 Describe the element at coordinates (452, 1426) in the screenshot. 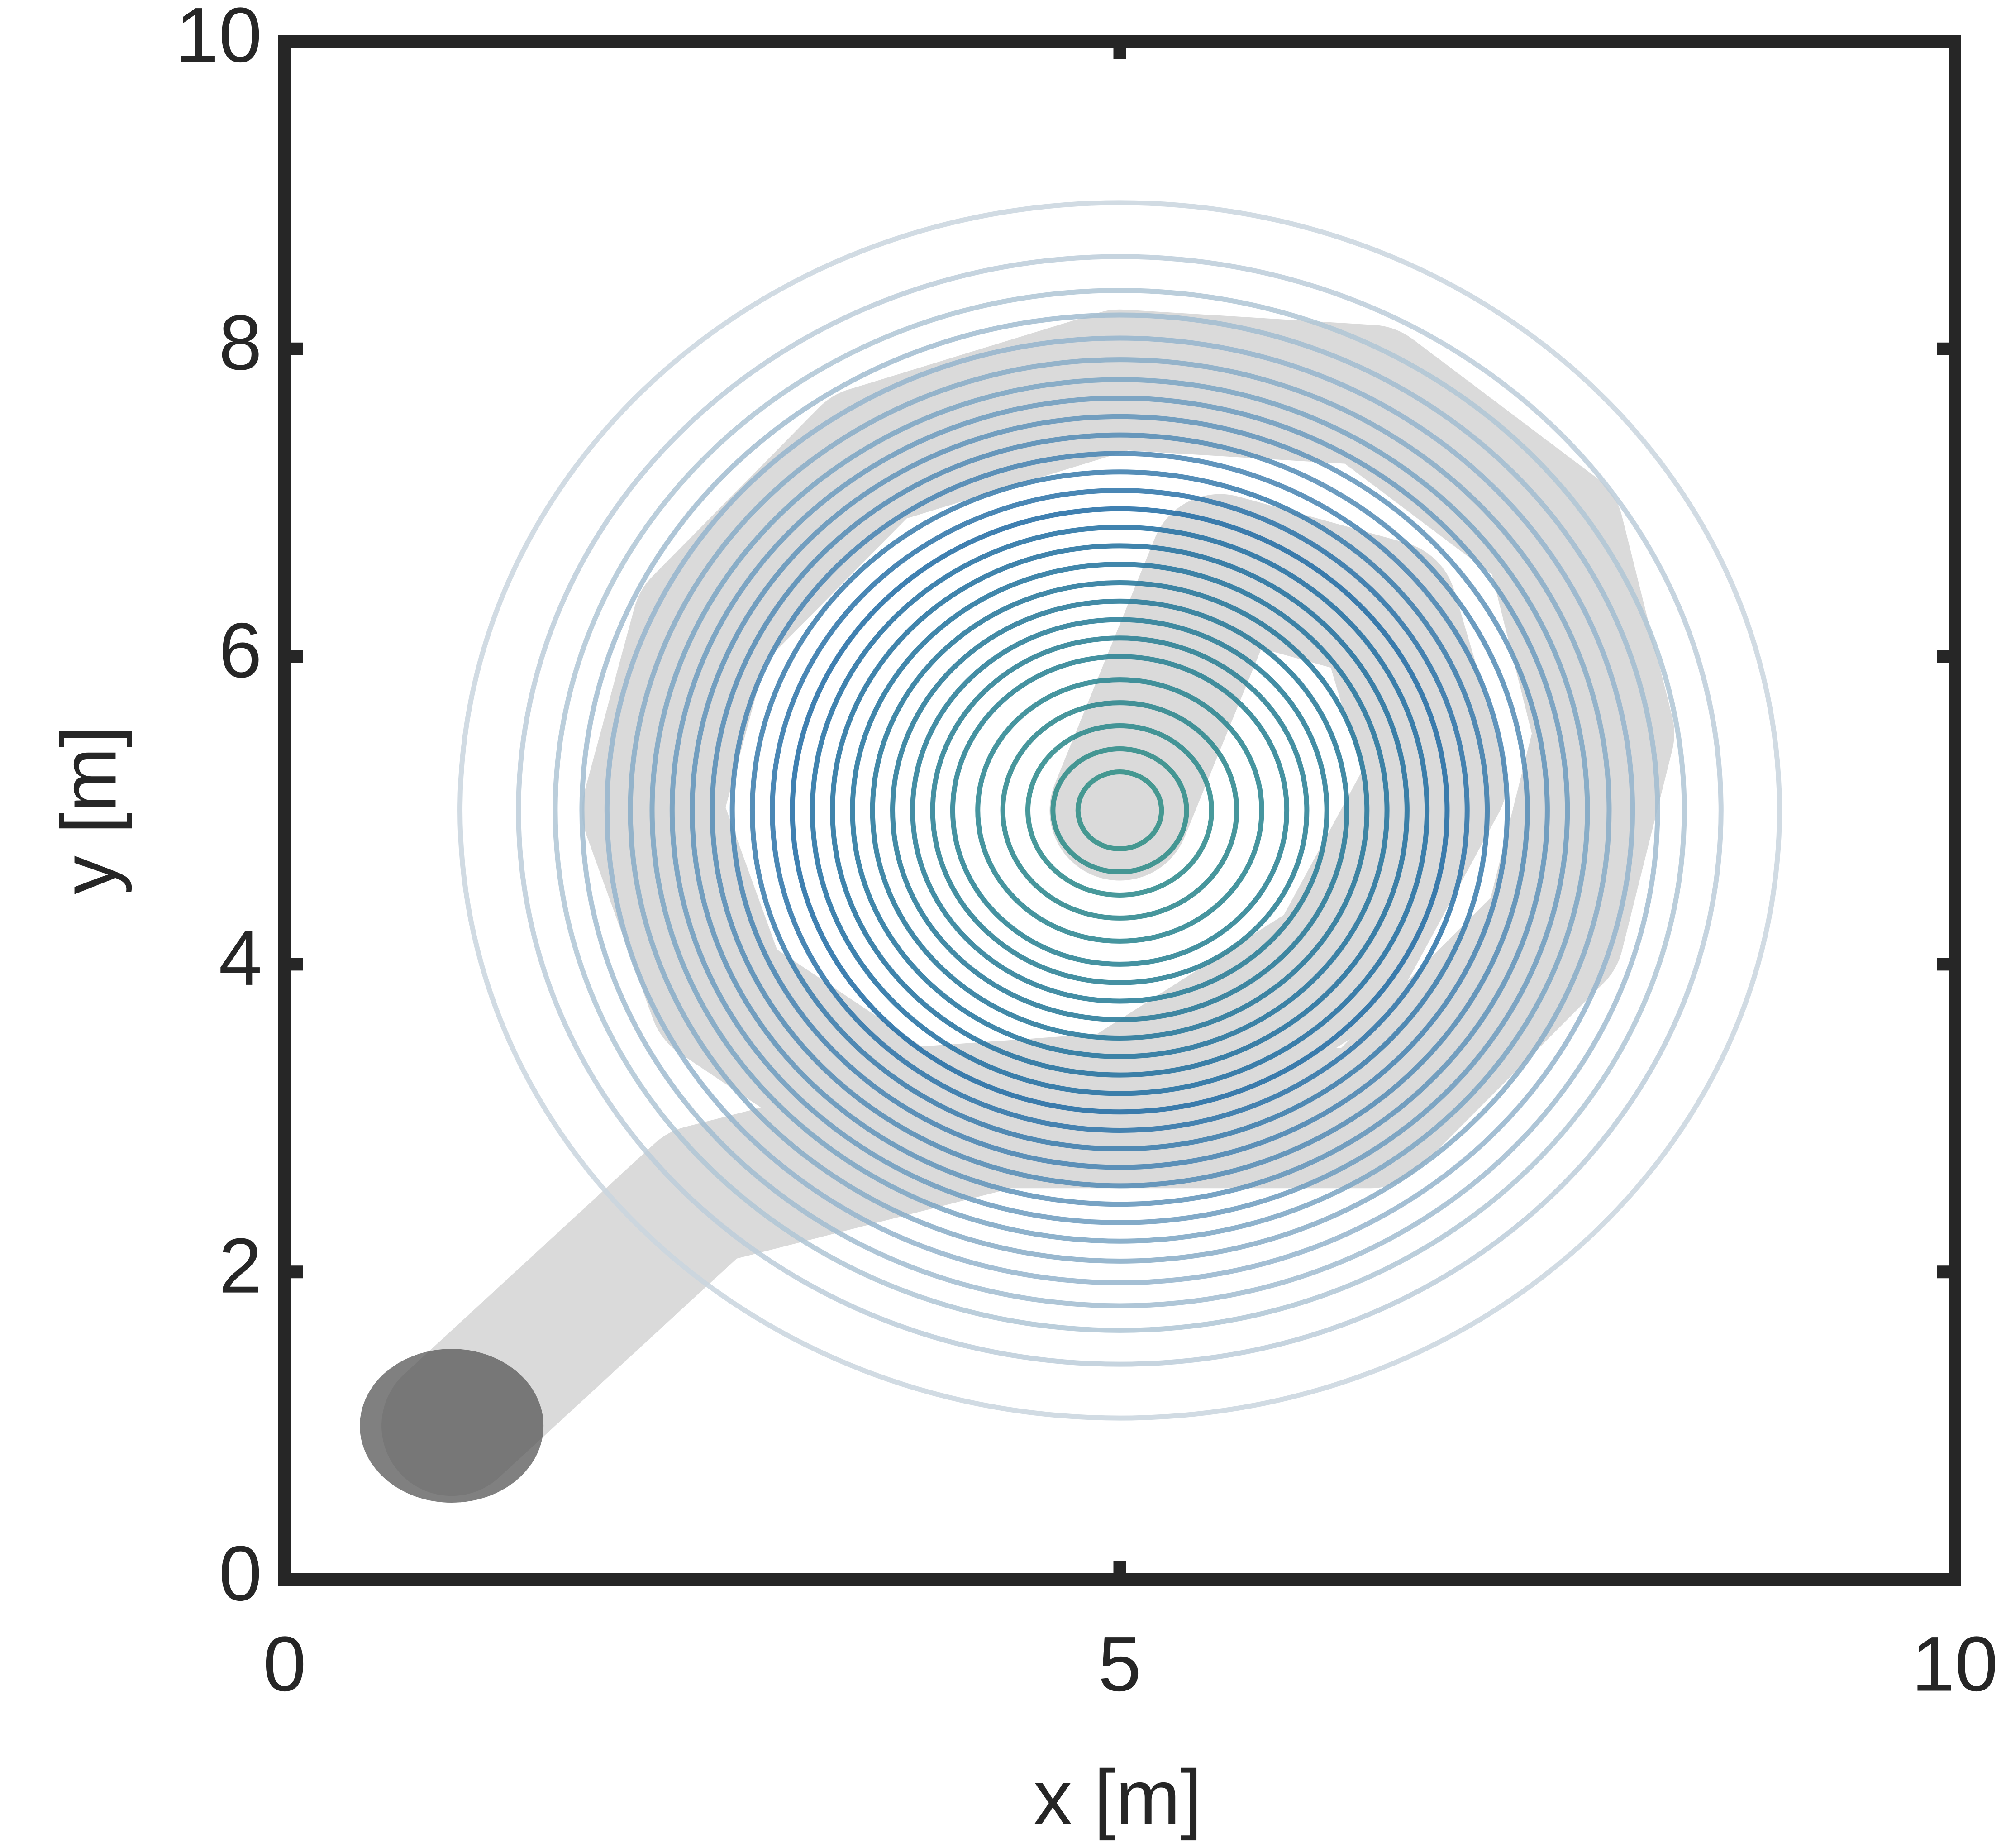

I see `tube-start` at that location.